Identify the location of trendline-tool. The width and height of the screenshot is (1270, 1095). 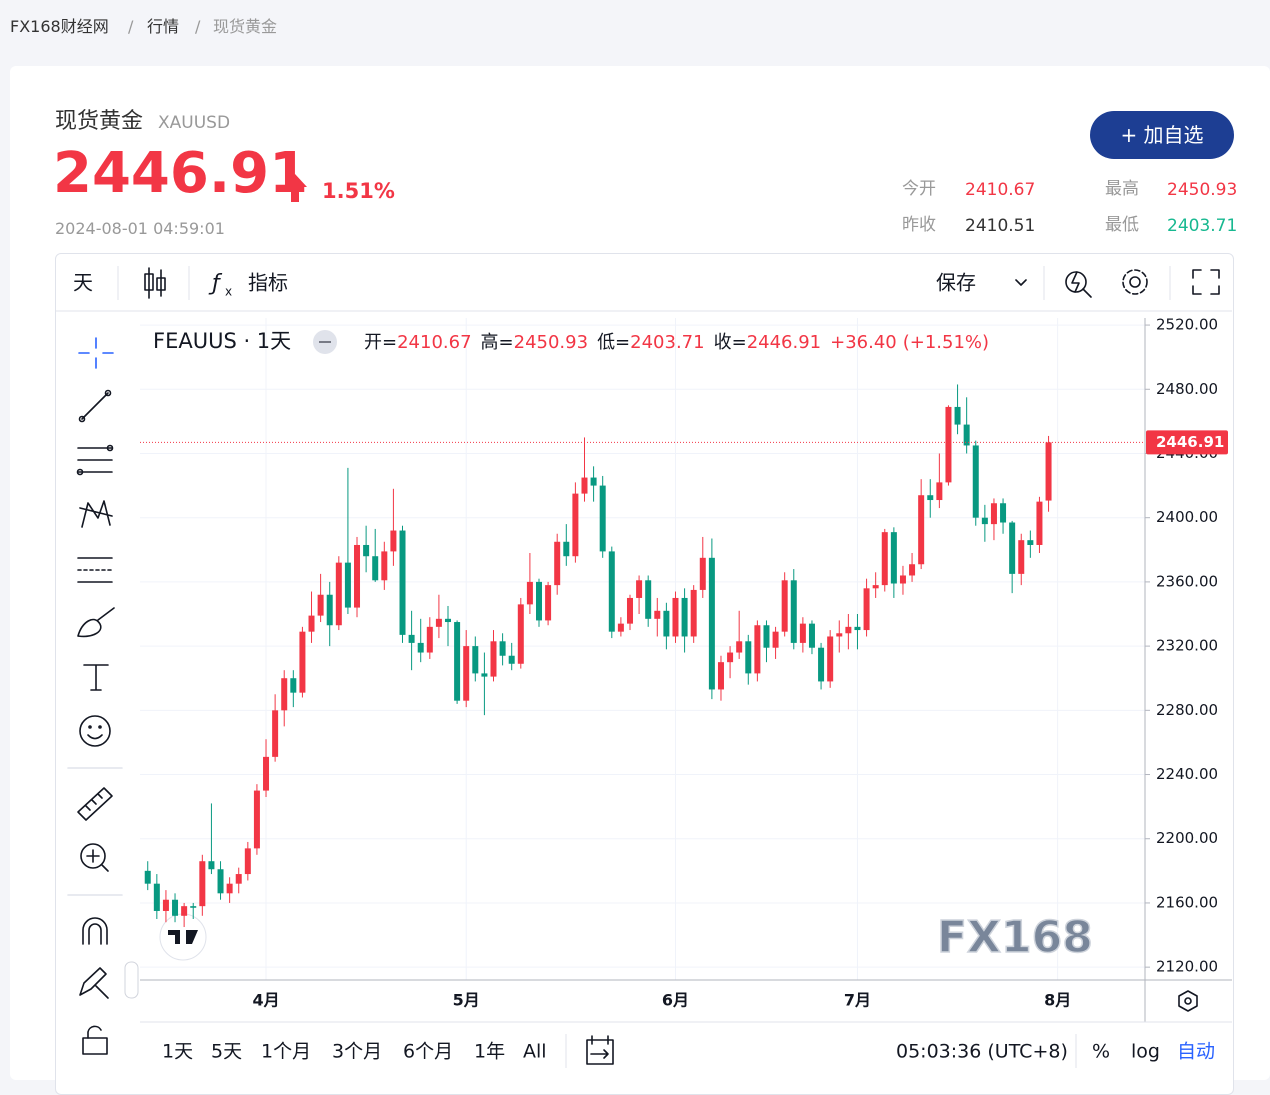
(95, 406).